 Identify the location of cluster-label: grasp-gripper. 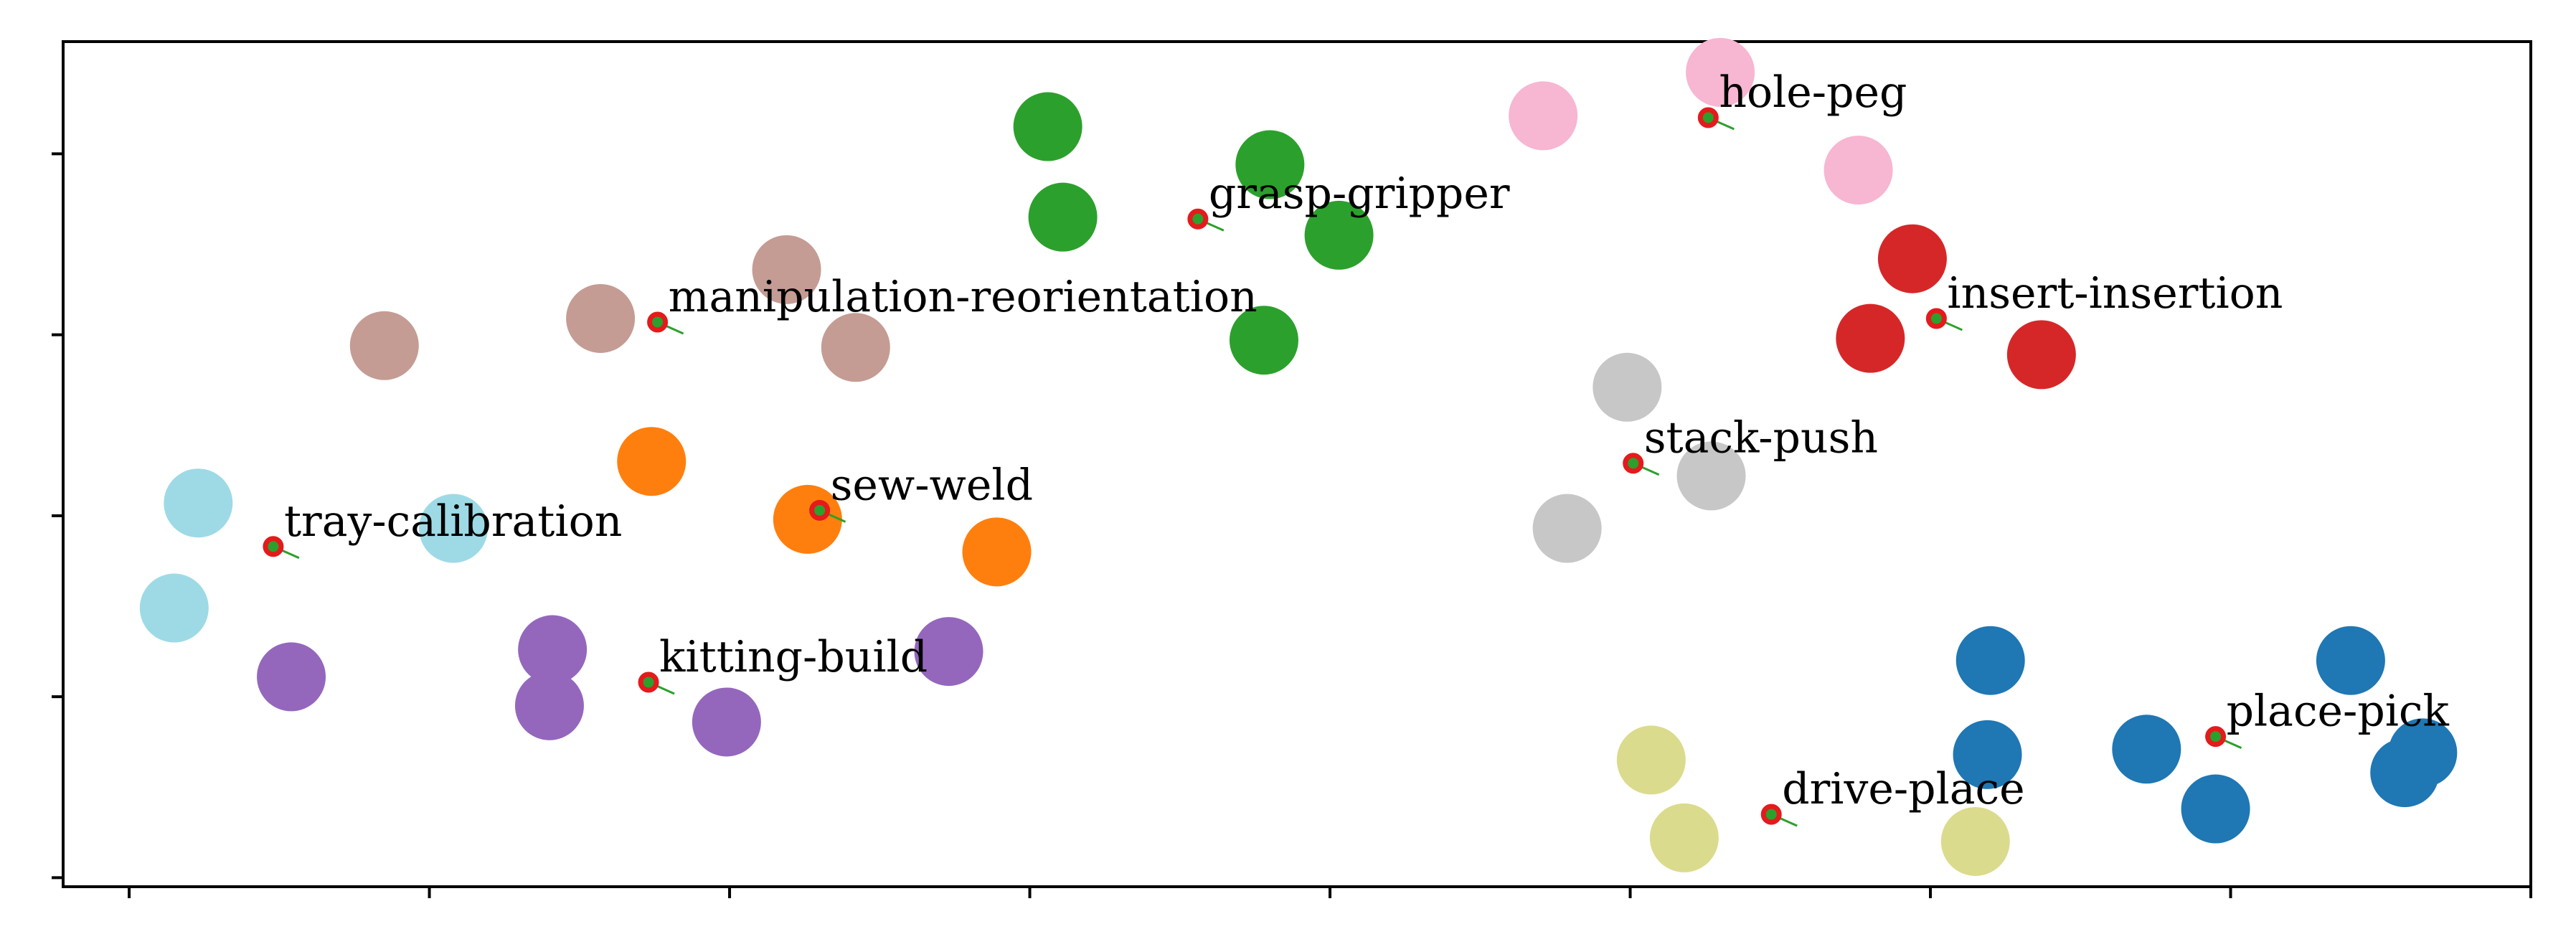
(1359, 194).